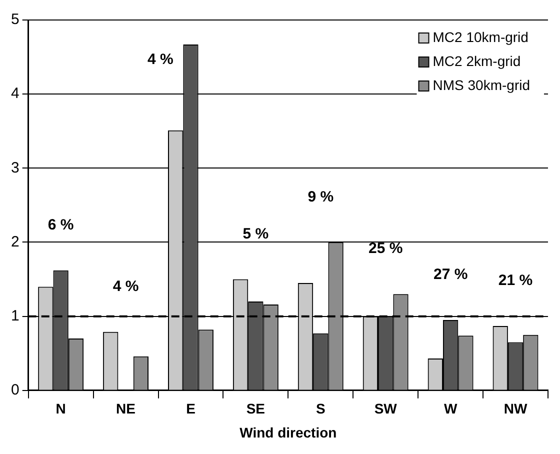 The width and height of the screenshot is (560, 454). I want to click on x-tick-label: NE, so click(126, 408).